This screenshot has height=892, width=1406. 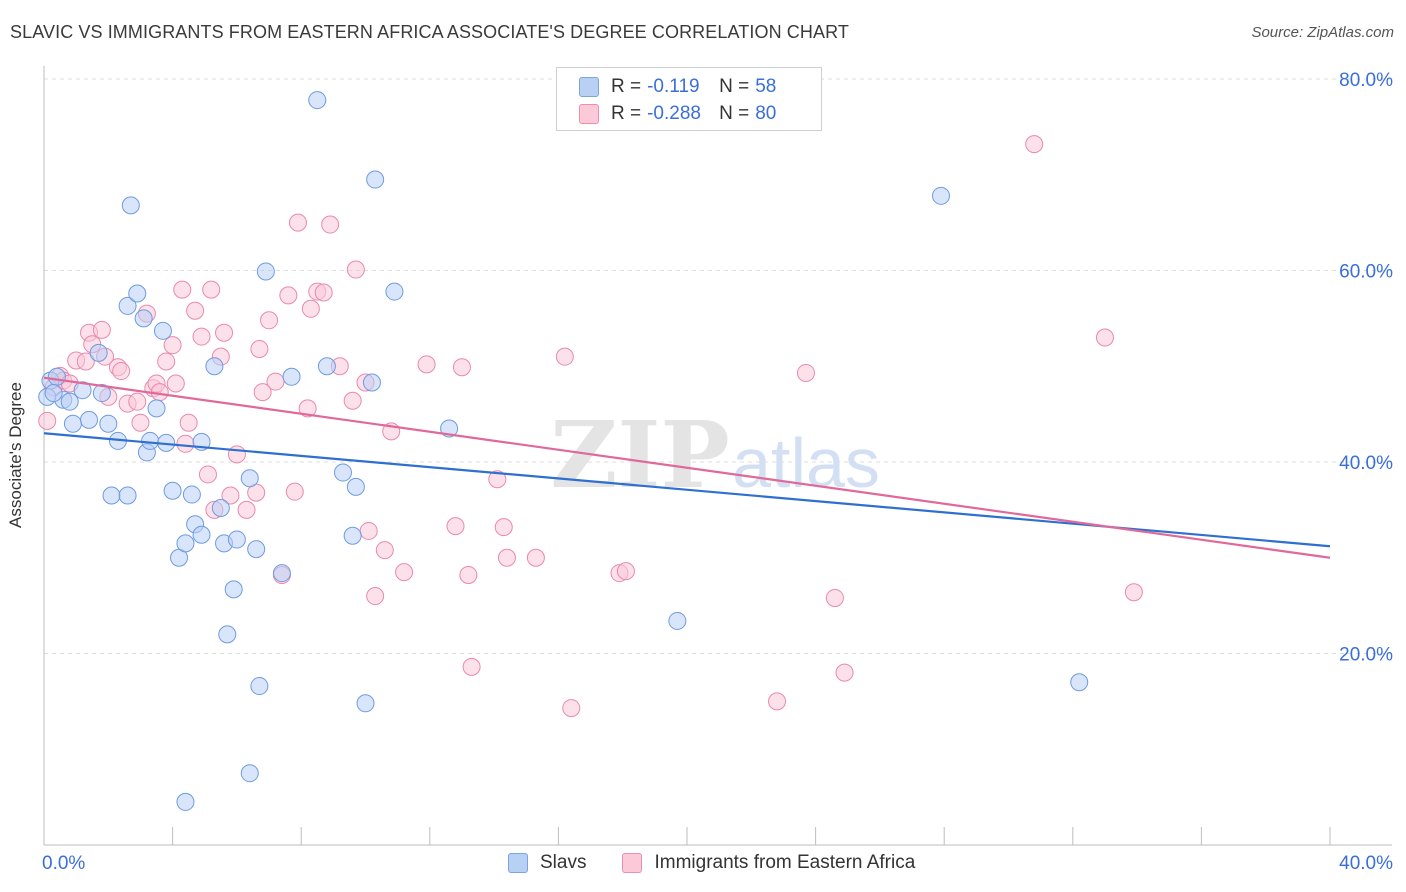 What do you see at coordinates (1322, 32) in the screenshot?
I see `source-label: Source: ZipAtlas.com` at bounding box center [1322, 32].